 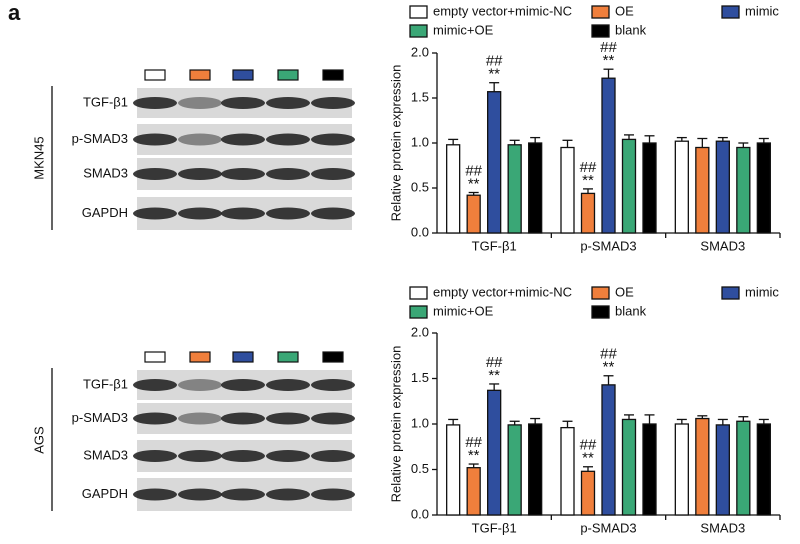 What do you see at coordinates (463, 310) in the screenshot?
I see `legend-label: mimic+OE` at bounding box center [463, 310].